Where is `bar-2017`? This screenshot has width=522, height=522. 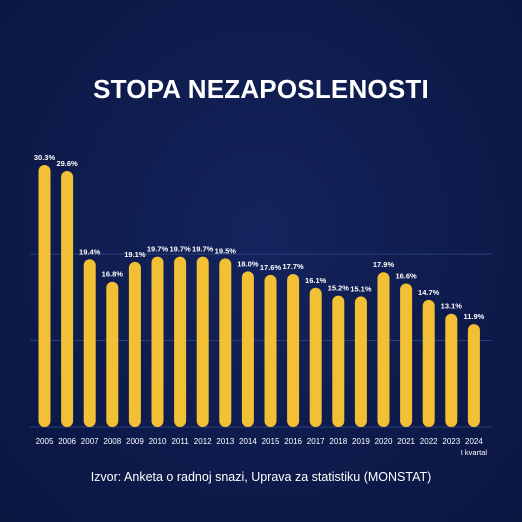
bar-2017 is located at coordinates (315, 357).